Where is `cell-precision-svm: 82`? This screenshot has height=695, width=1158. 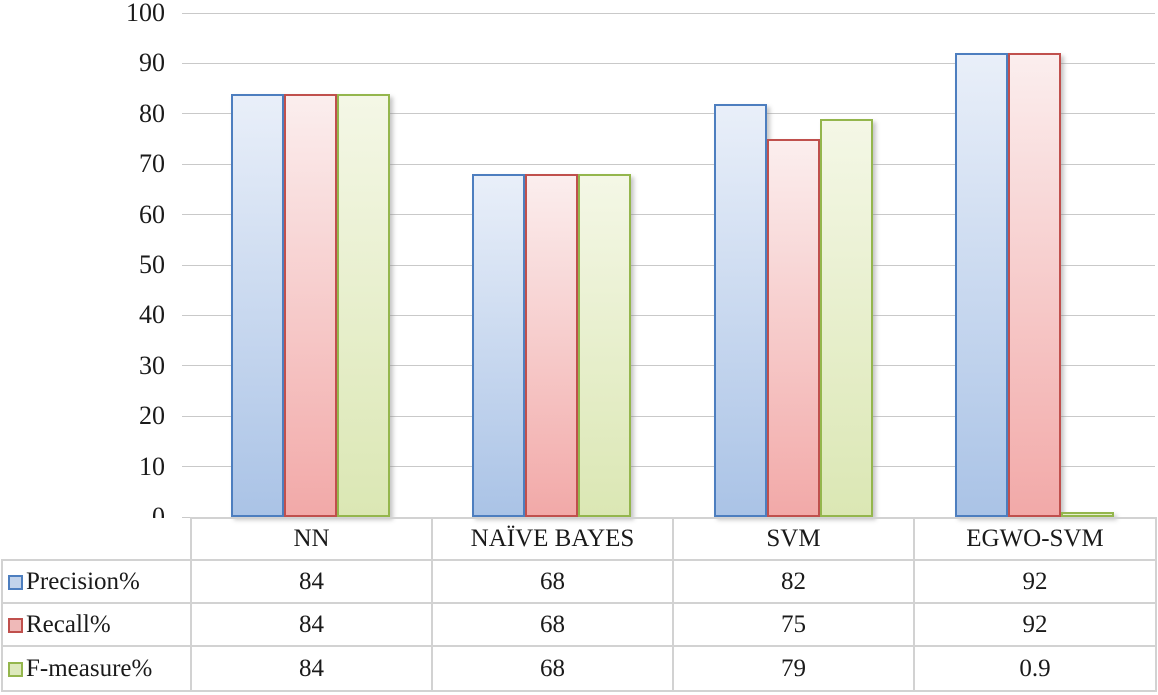 cell-precision-svm: 82 is located at coordinates (793, 581).